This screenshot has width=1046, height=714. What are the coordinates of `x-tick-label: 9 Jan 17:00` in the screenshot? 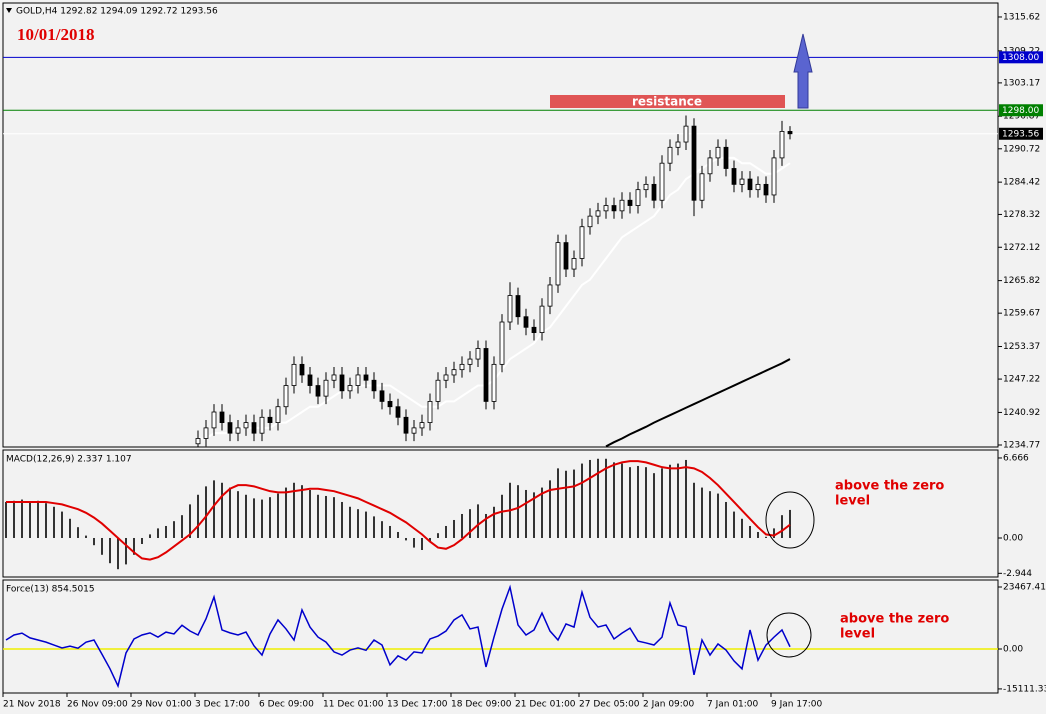 It's located at (797, 705).